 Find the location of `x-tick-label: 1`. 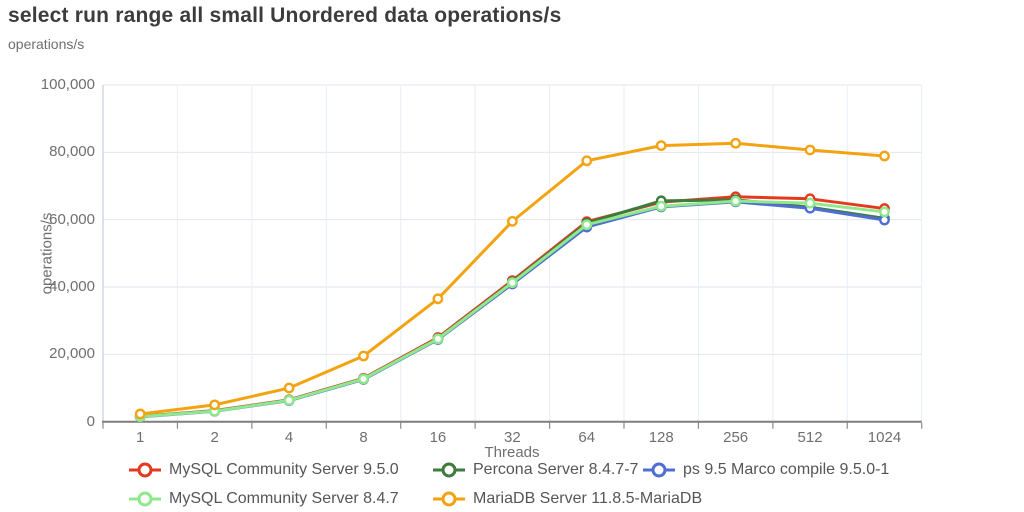

x-tick-label: 1 is located at coordinates (140, 437).